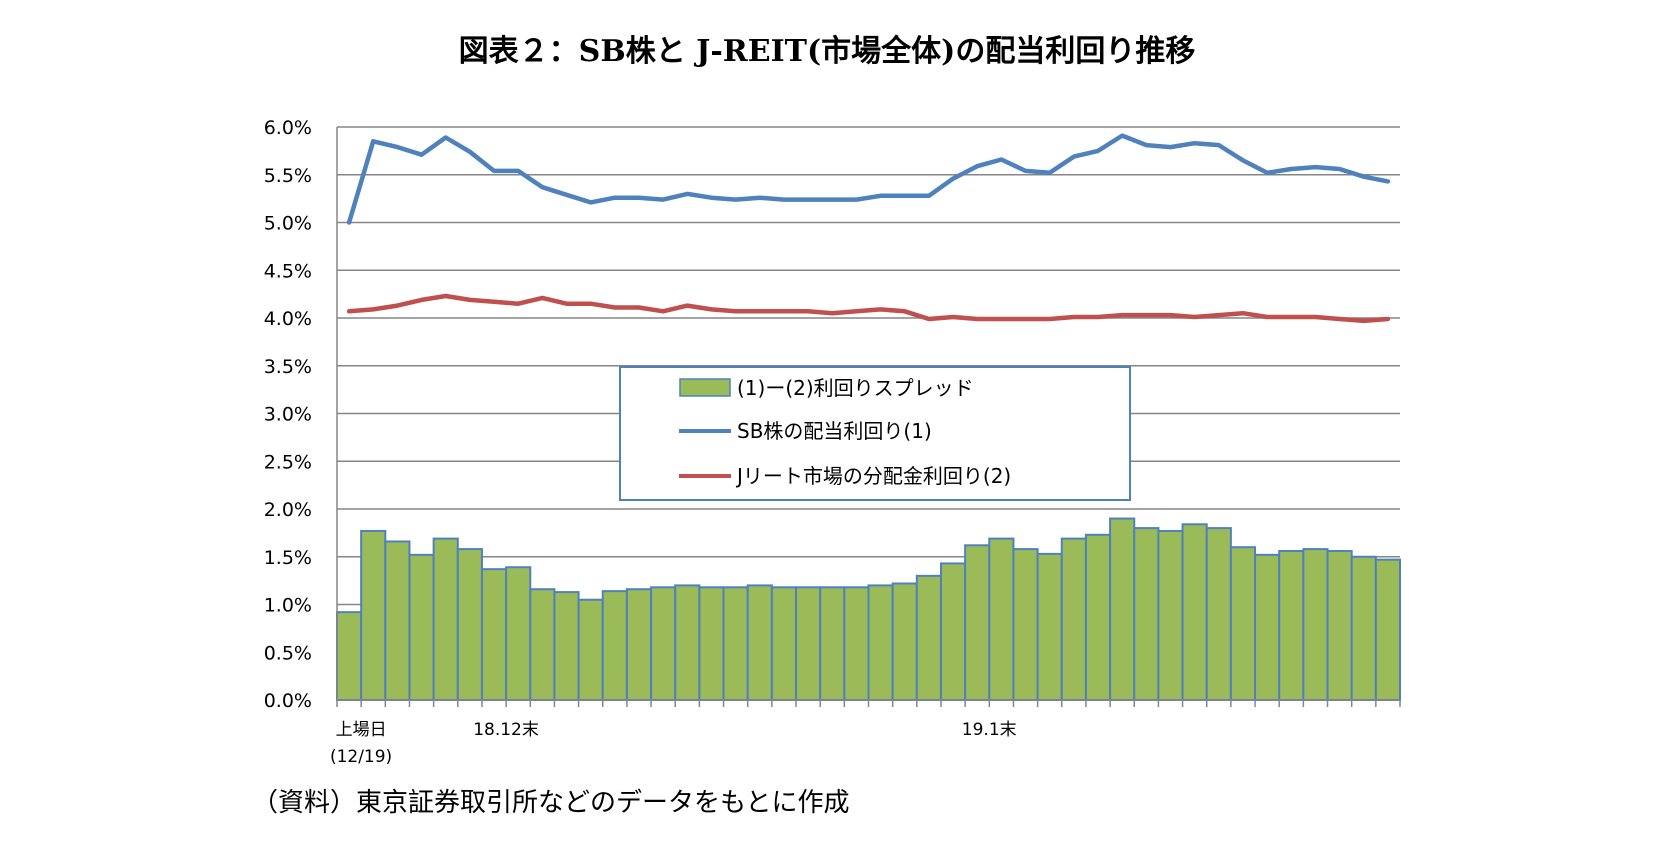 This screenshot has height=865, width=1654. What do you see at coordinates (288, 462) in the screenshot?
I see `y-tick-label: 2.5%` at bounding box center [288, 462].